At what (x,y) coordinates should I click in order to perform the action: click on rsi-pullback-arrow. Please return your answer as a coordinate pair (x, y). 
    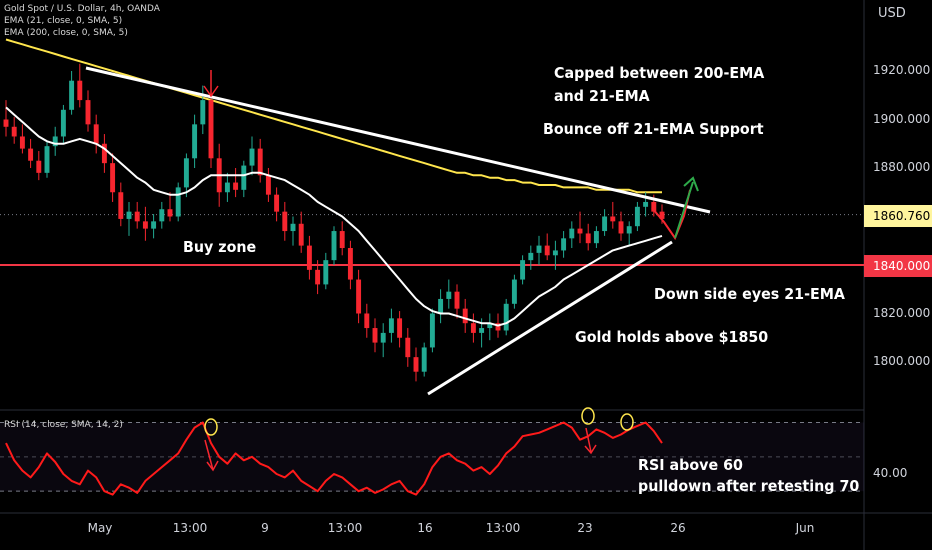
    Looking at the image, I should click on (209, 455).